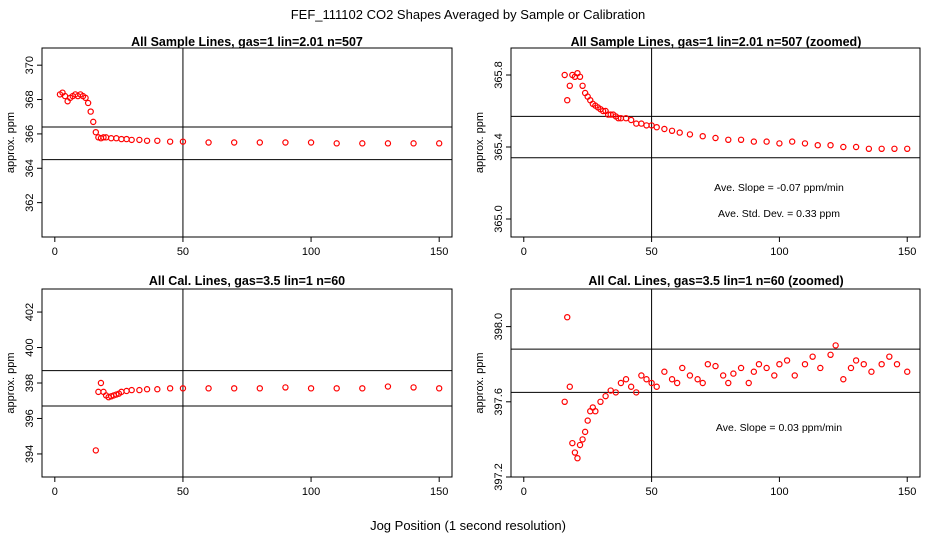  Describe the element at coordinates (247, 42) in the screenshot. I see `panel-title: All Sample Lines, gas=1 lin=2.01 n=507` at that location.